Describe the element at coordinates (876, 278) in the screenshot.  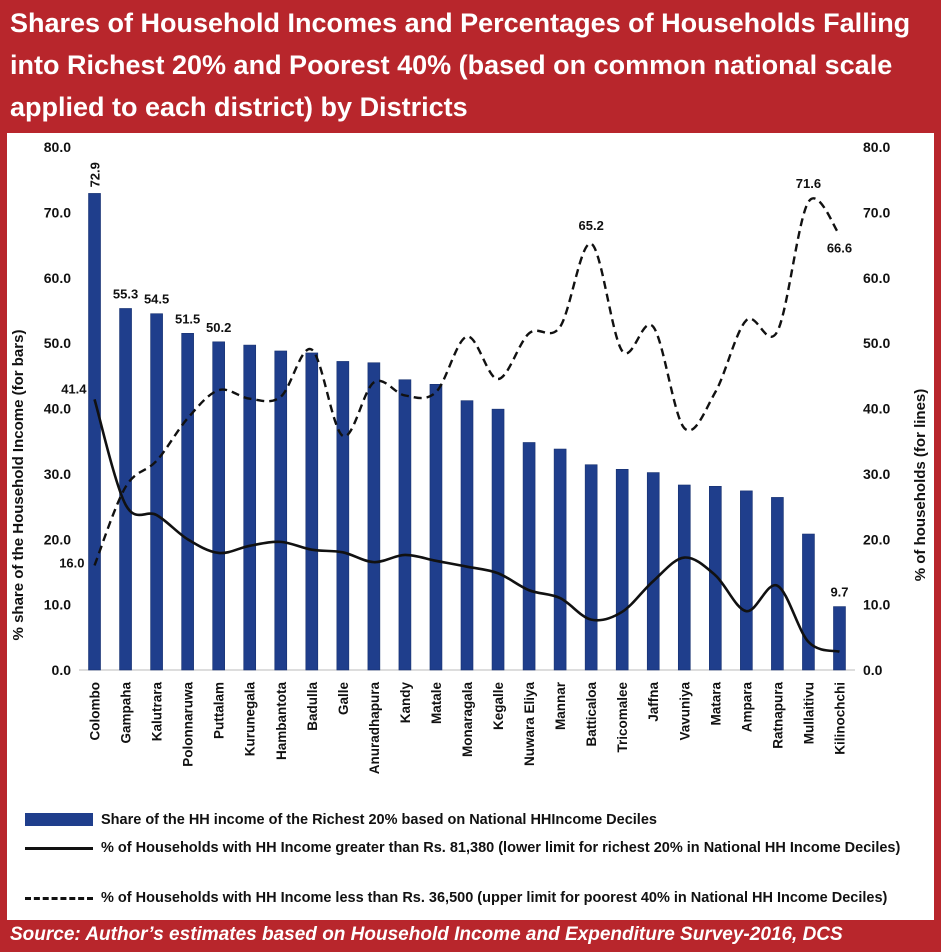
I see `y2-tick-label: 60.0` at that location.